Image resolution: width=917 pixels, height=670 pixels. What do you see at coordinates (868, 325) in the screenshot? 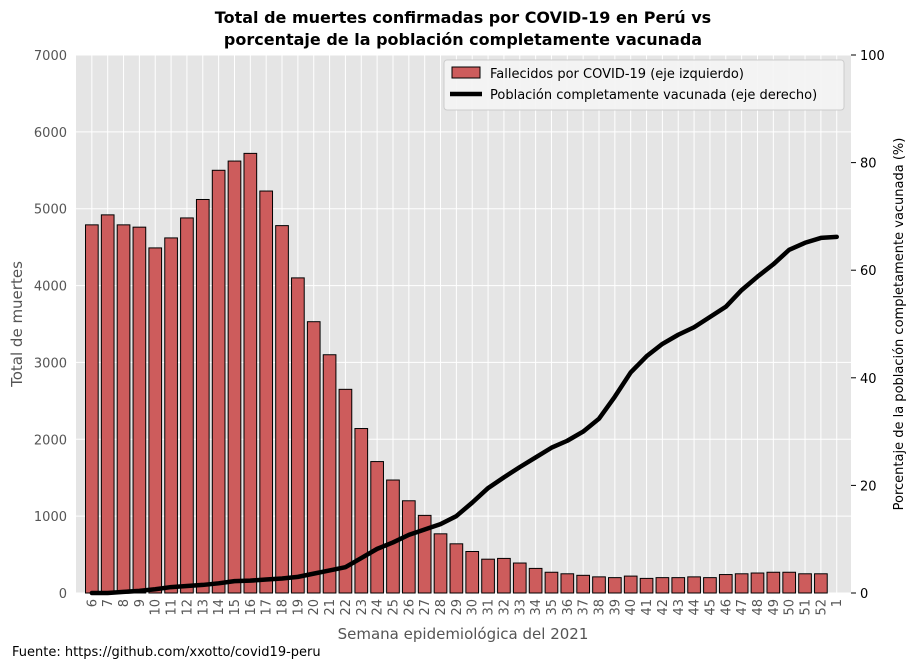
I see `y-axis-right-ticks: 0 20 40 60 80 100` at bounding box center [868, 325].